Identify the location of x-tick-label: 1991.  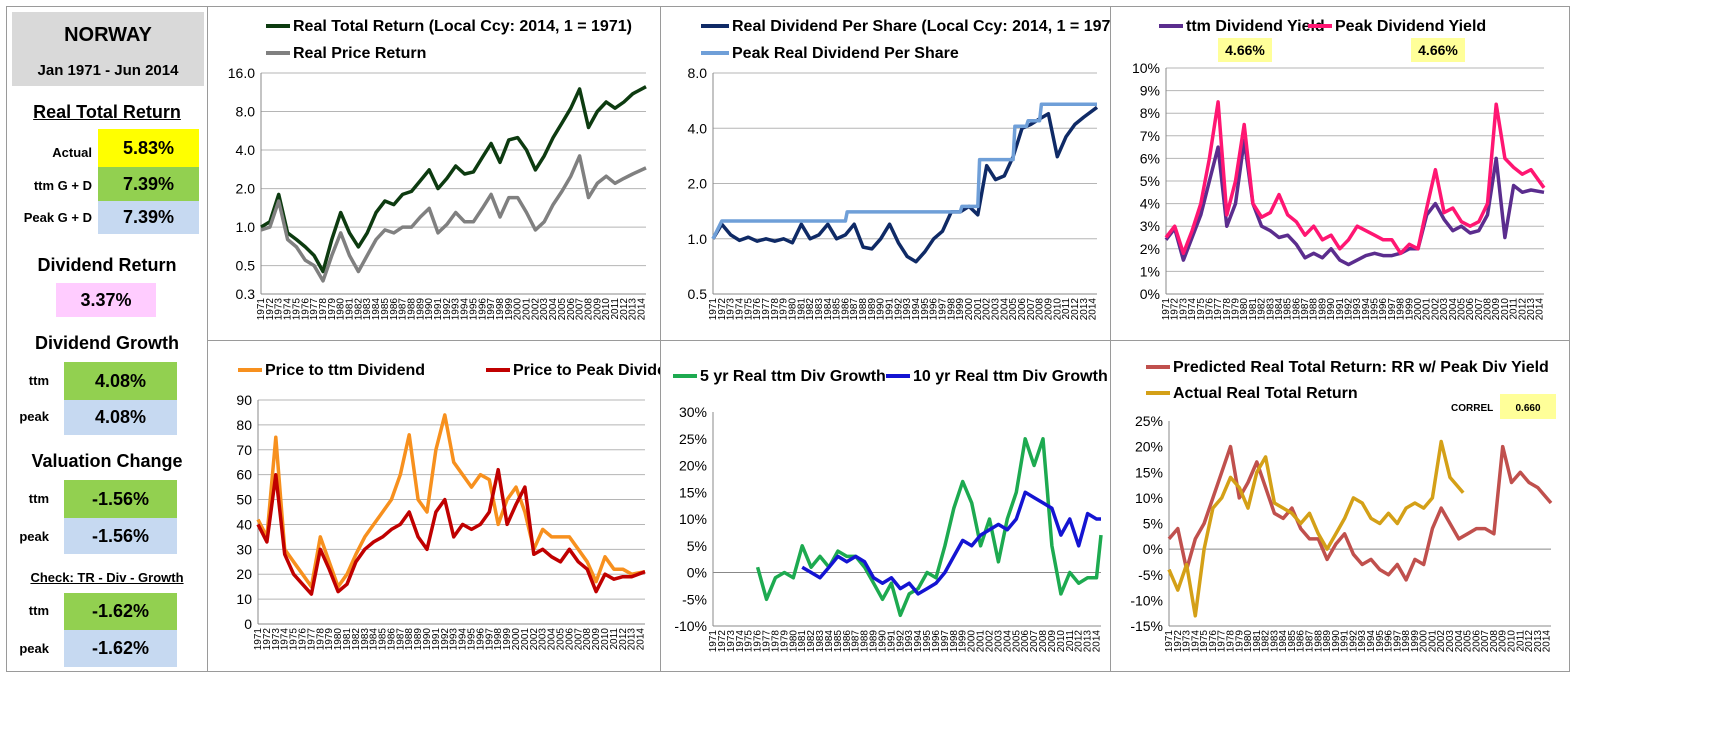
(436, 639).